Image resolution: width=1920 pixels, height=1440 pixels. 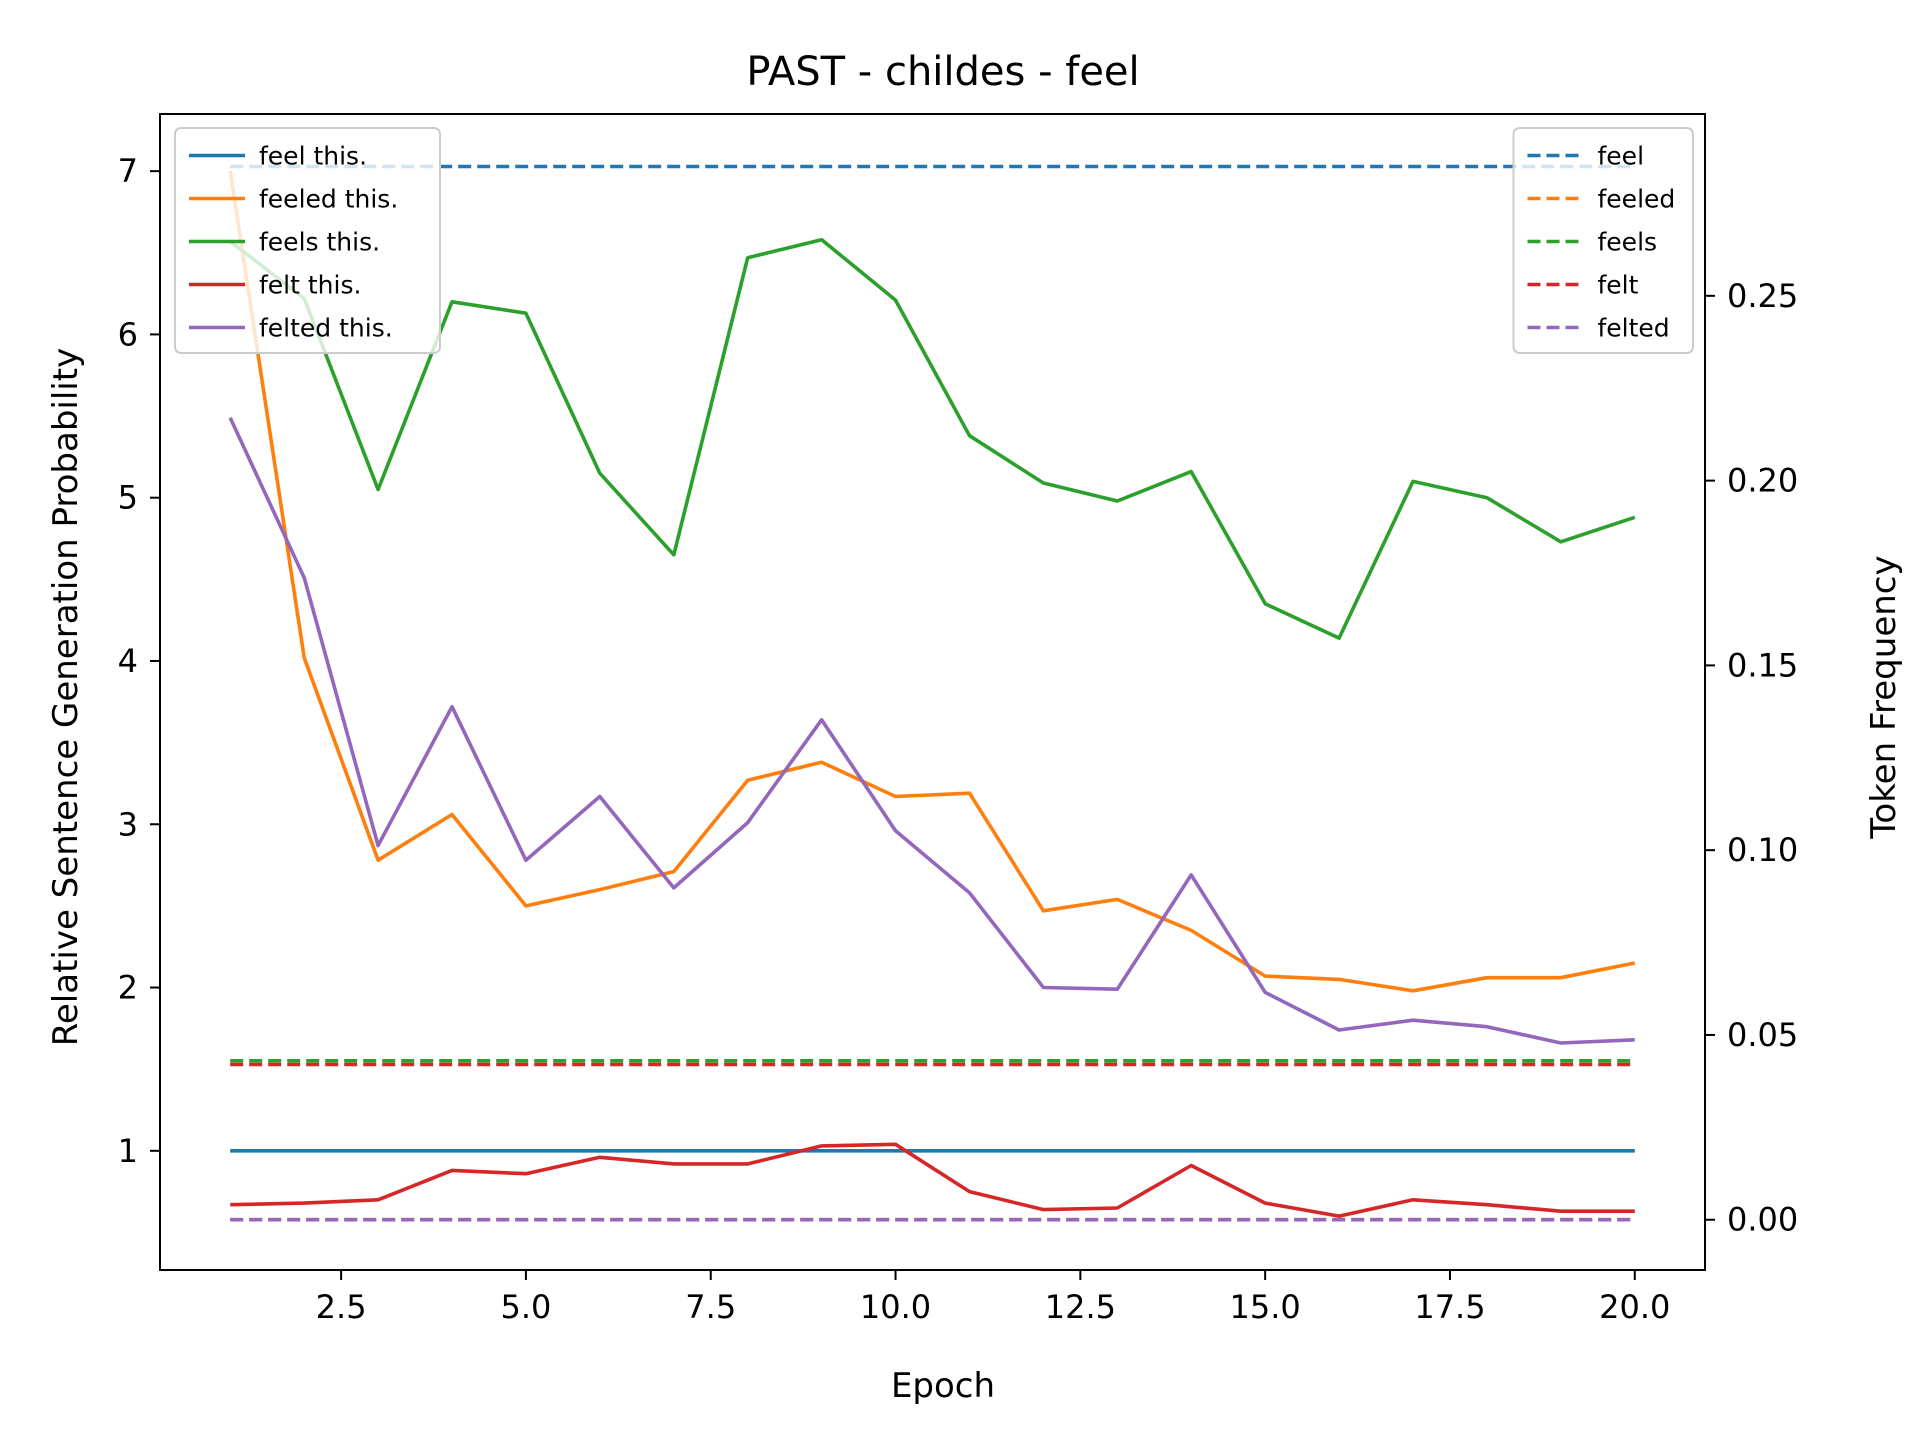 I want to click on y-tick-label: 2, so click(x=128, y=988).